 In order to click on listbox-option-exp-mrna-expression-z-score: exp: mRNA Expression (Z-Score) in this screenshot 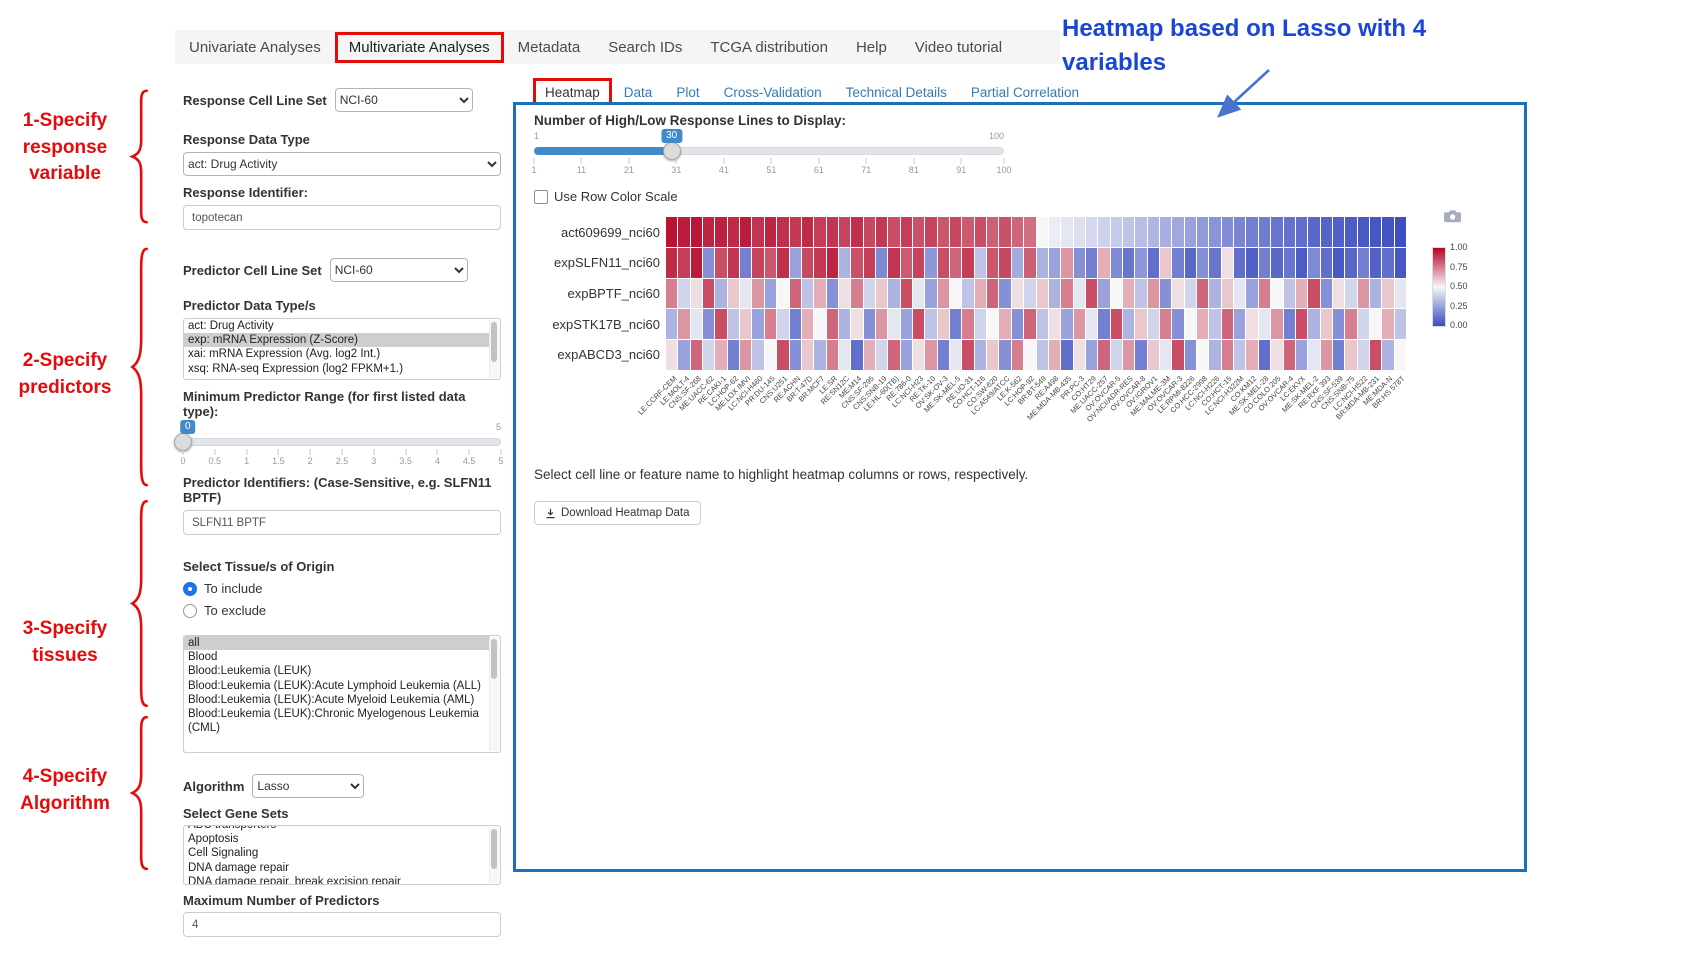, I will do `click(337, 340)`.